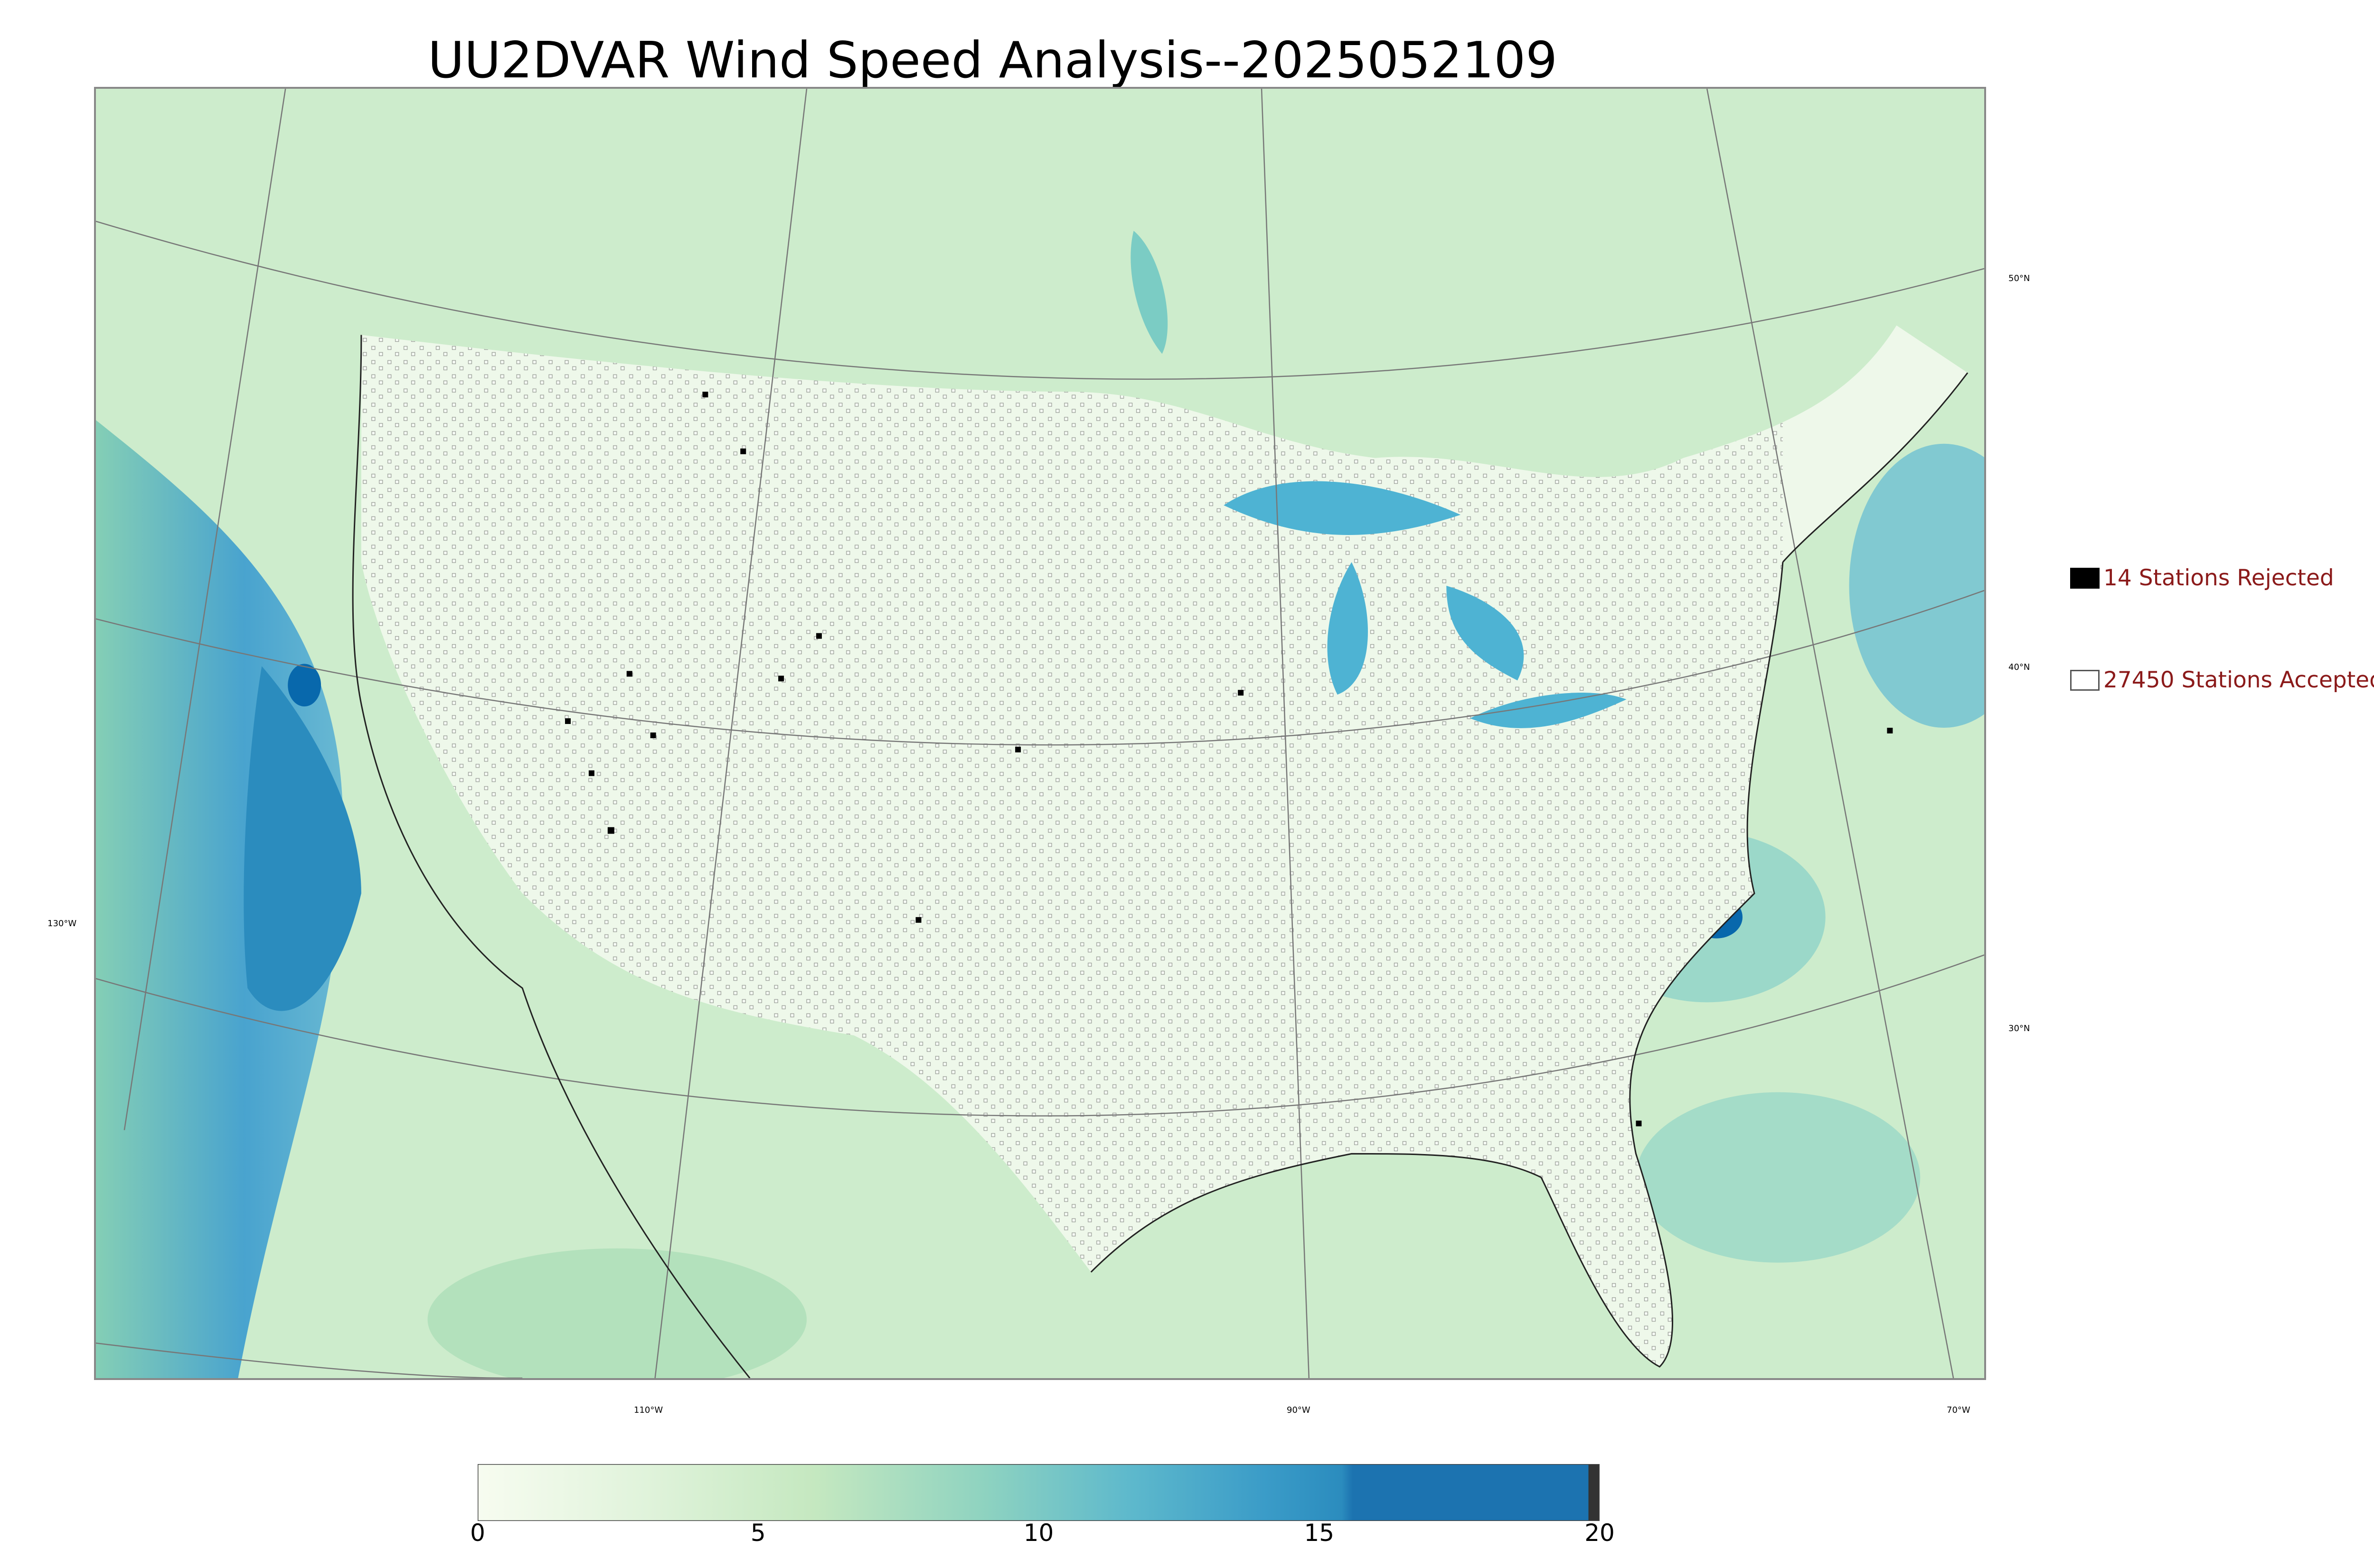  What do you see at coordinates (992, 60) in the screenshot?
I see `page-title: UU2DVAR Wind Speed Analysis--2025052109` at bounding box center [992, 60].